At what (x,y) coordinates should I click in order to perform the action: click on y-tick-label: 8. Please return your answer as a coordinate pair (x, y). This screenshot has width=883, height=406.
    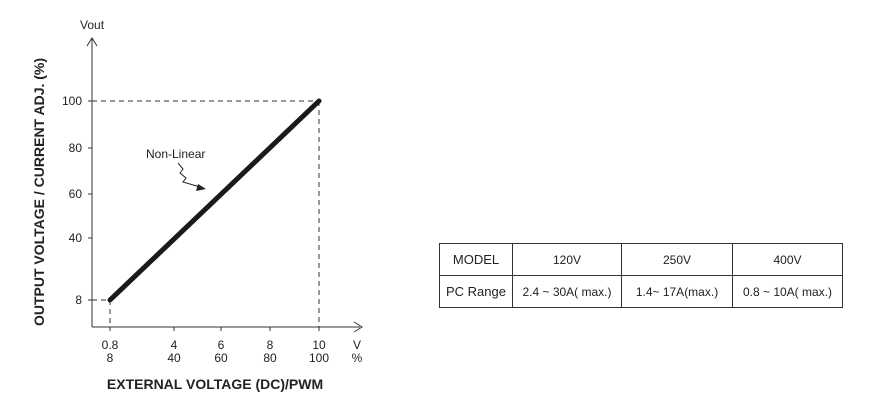
    Looking at the image, I should click on (78, 300).